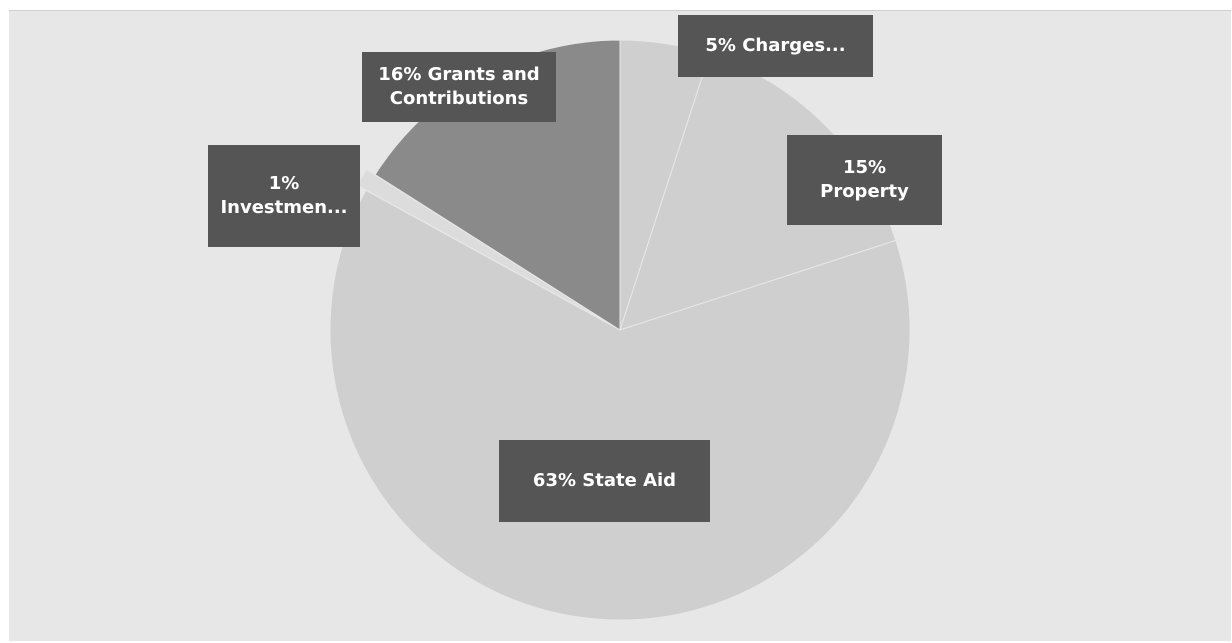  Describe the element at coordinates (604, 481) in the screenshot. I see `data-label-state-aid: 63% State Aid` at that location.